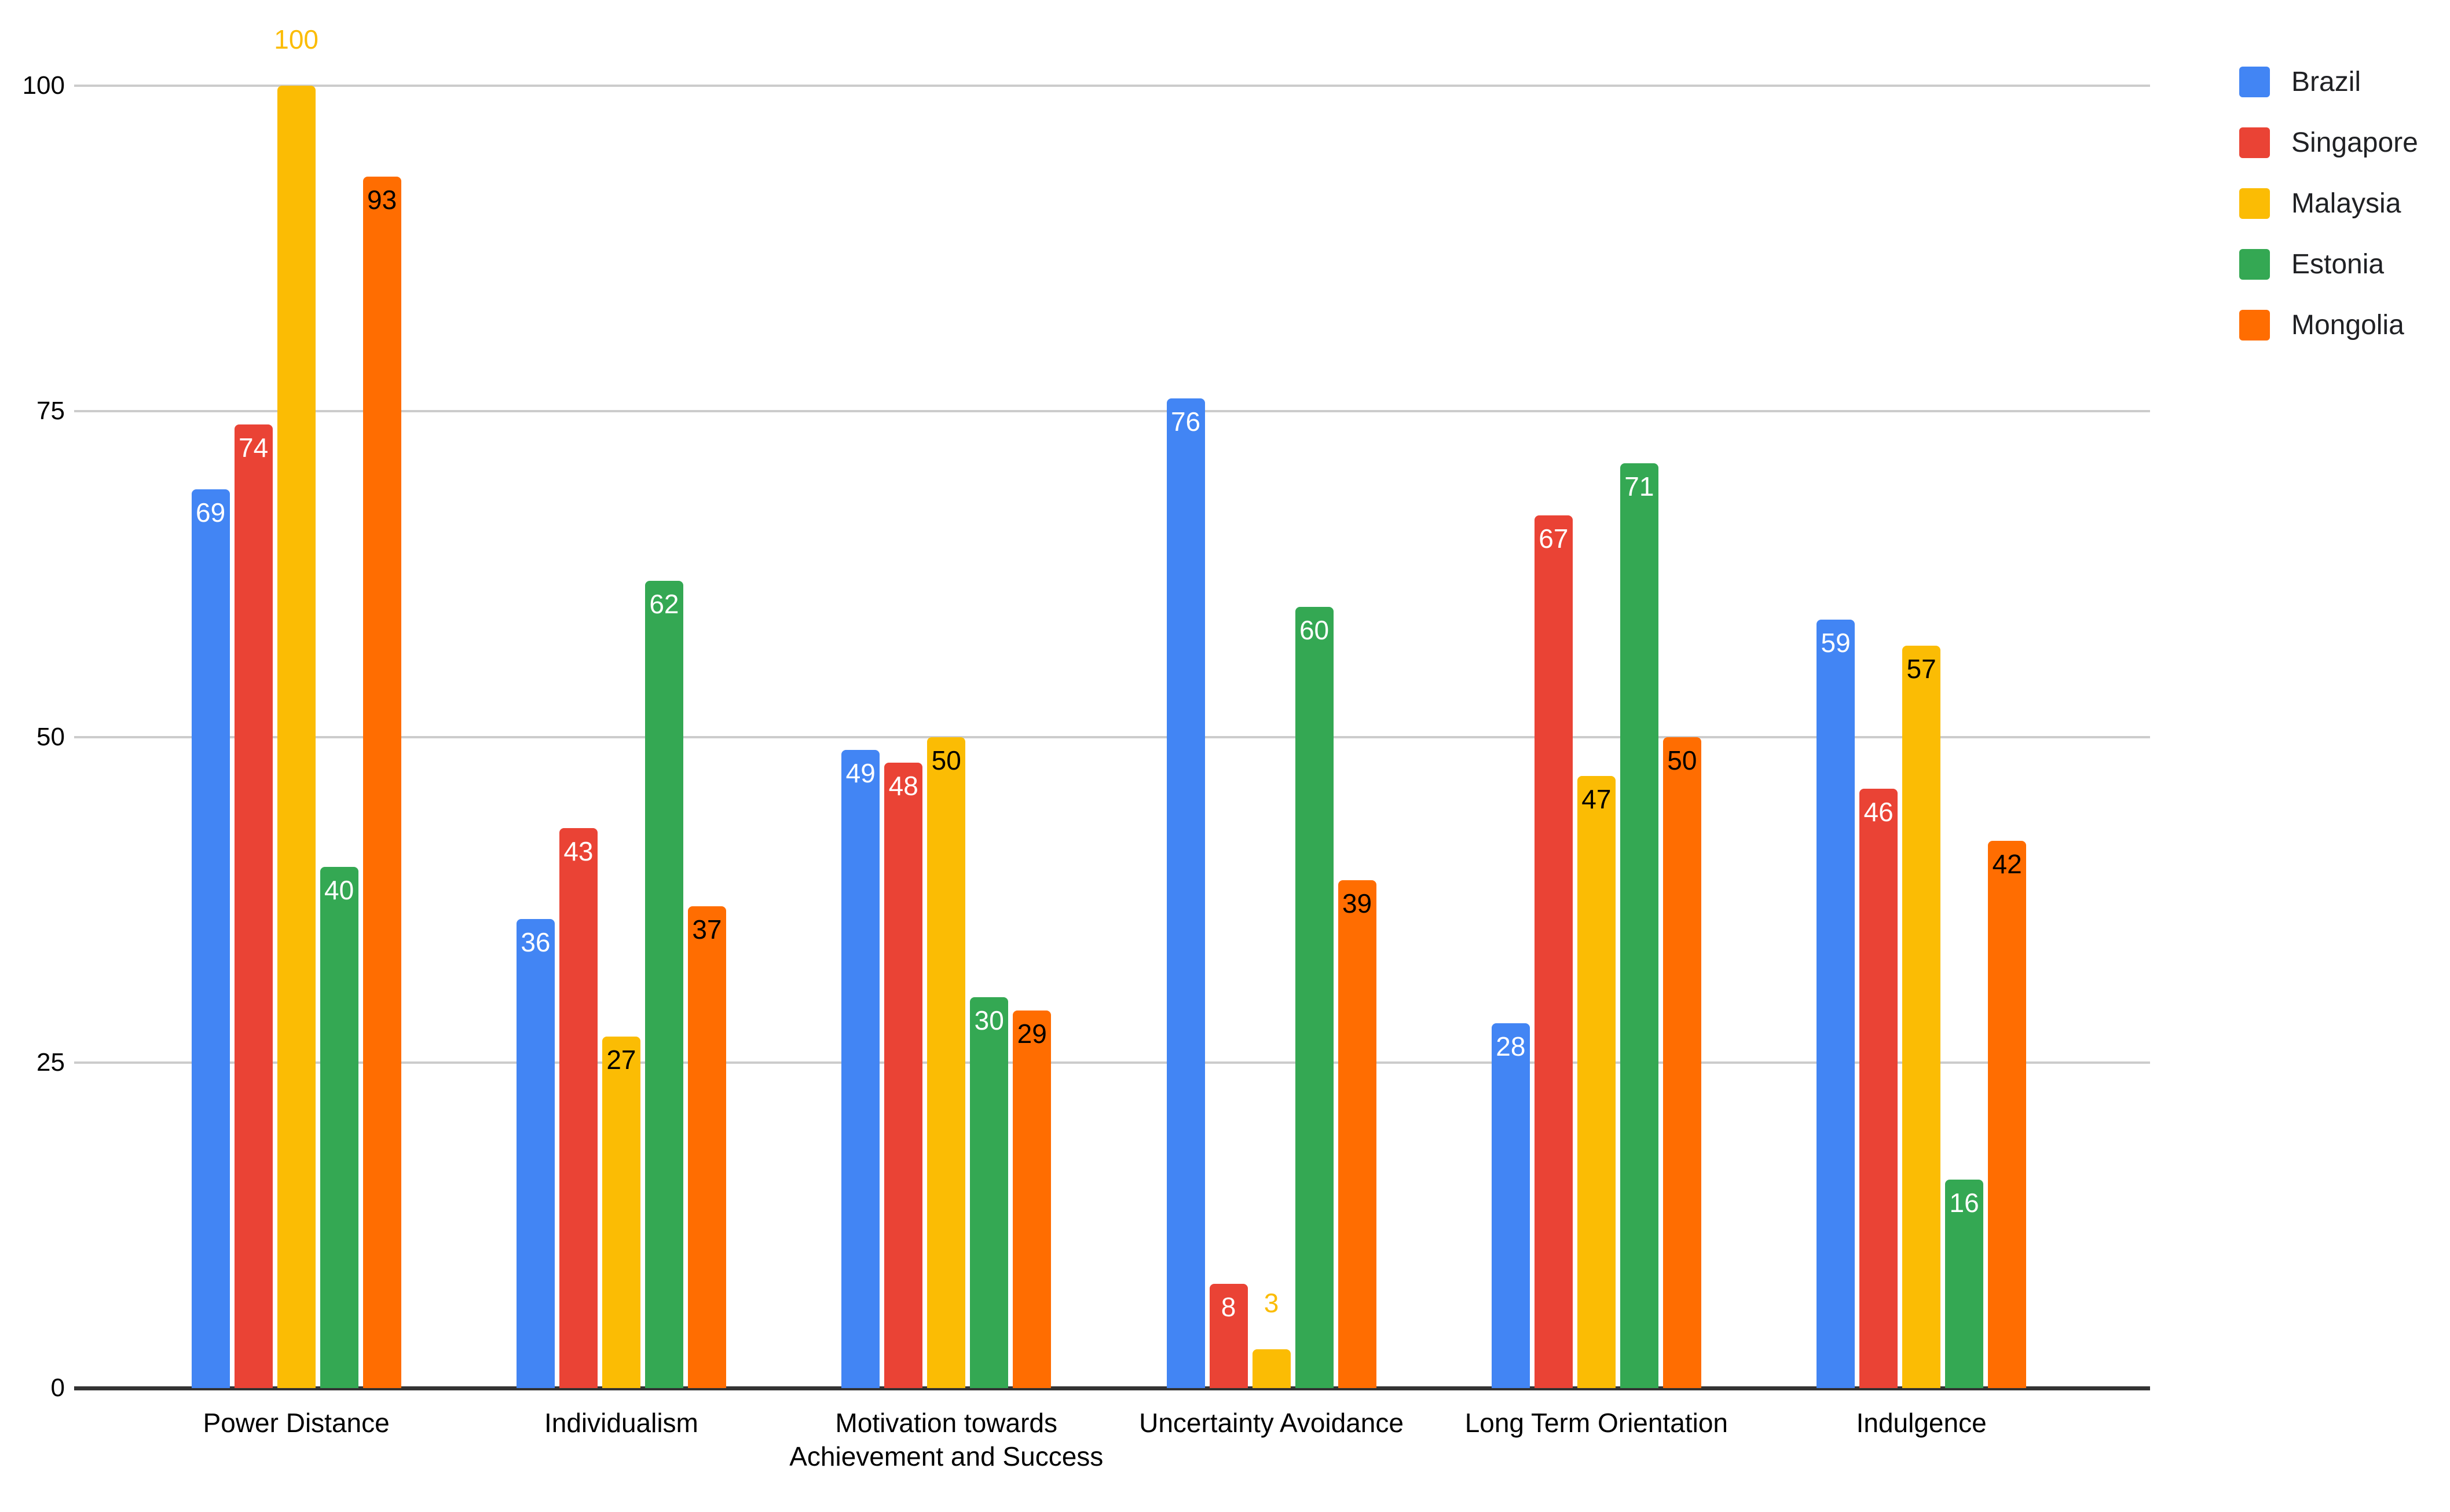 The height and width of the screenshot is (1512, 2450). Describe the element at coordinates (51, 1062) in the screenshot. I see `y-axis-tick-25: 25` at that location.